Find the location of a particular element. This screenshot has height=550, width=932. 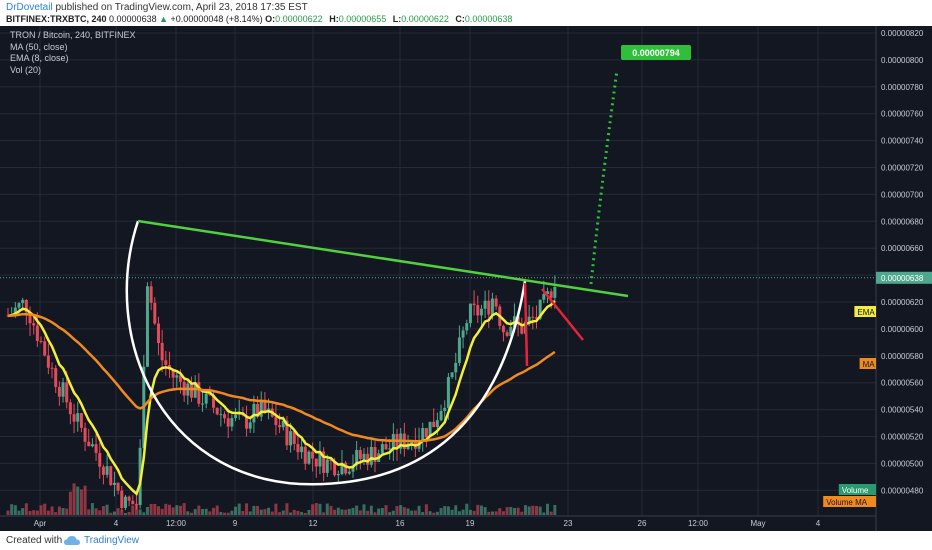

cloud-icon is located at coordinates (72, 540).